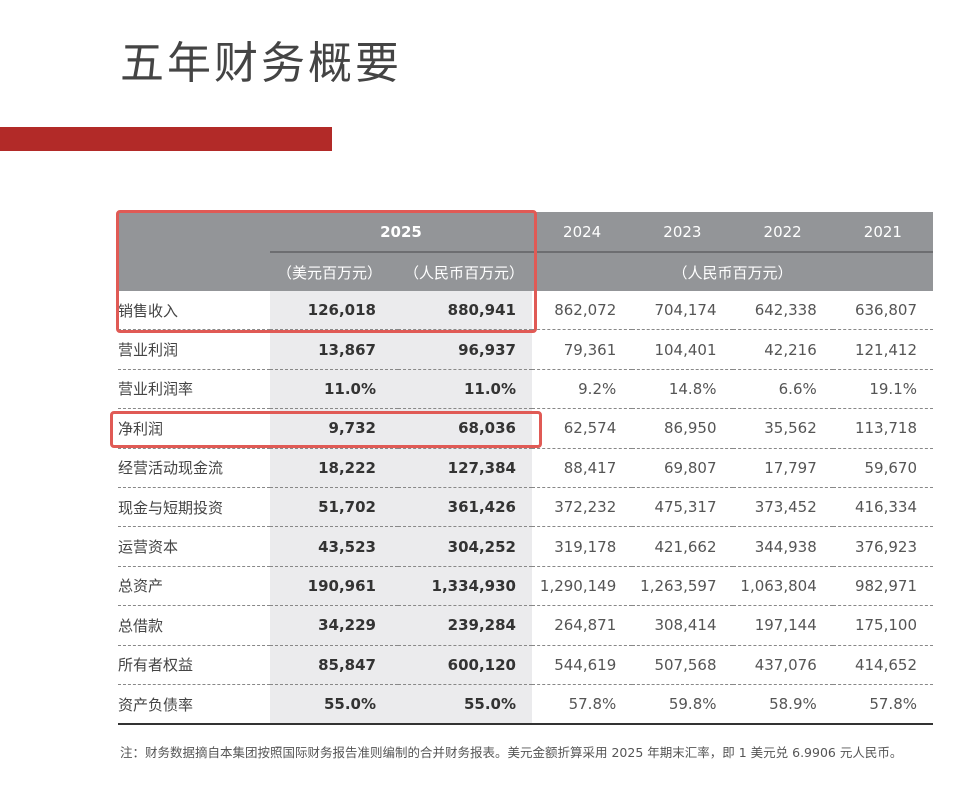  I want to click on cell-usd-2025: 190,961, so click(334, 586).